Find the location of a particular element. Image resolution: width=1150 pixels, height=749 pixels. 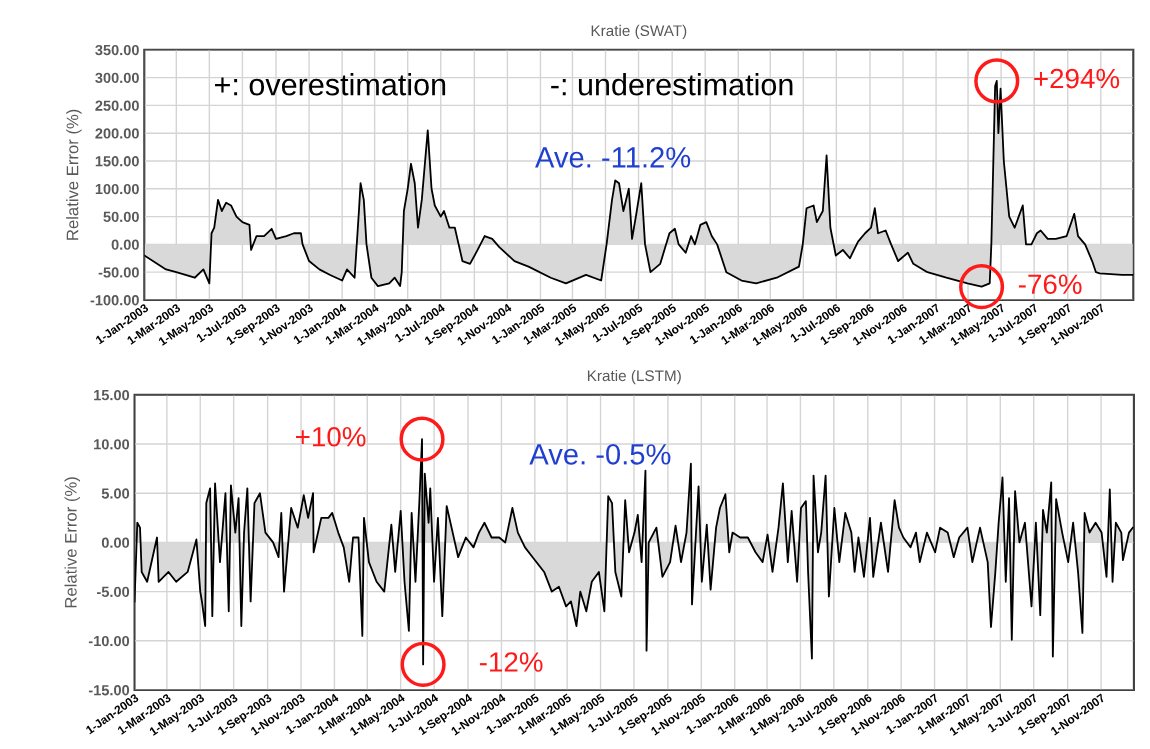

y-tick-label: -50.00 is located at coordinates (118, 272).